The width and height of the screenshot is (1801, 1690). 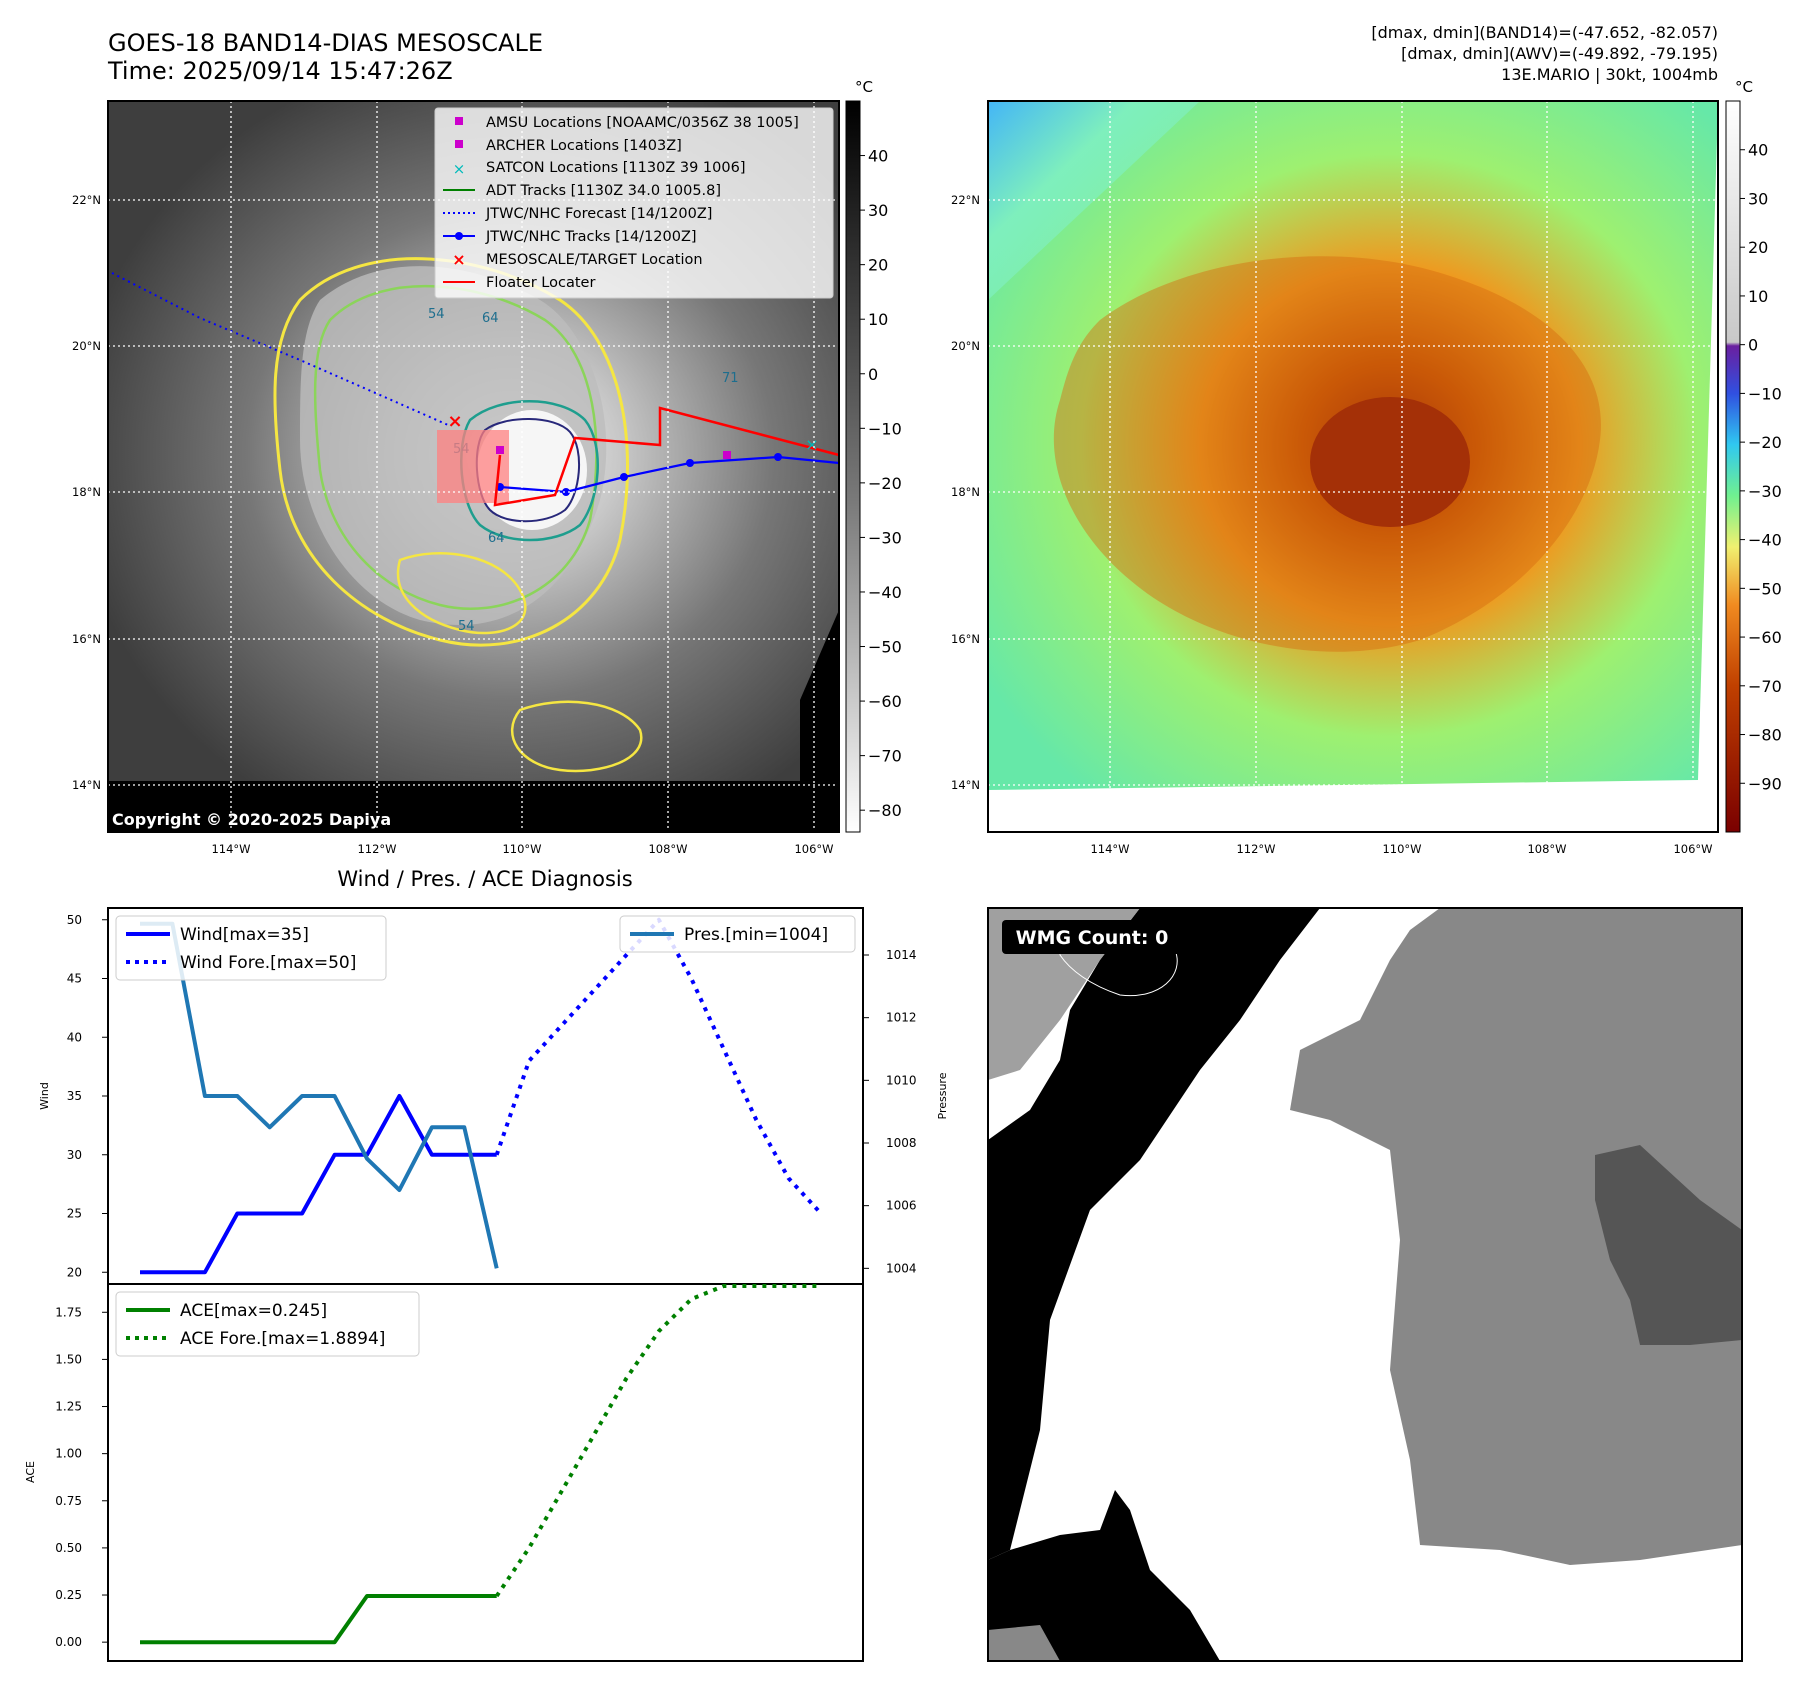 I want to click on pressure-right-ticks: 1014 1012 1010 1008 1006 1004, so click(x=890, y=1111).